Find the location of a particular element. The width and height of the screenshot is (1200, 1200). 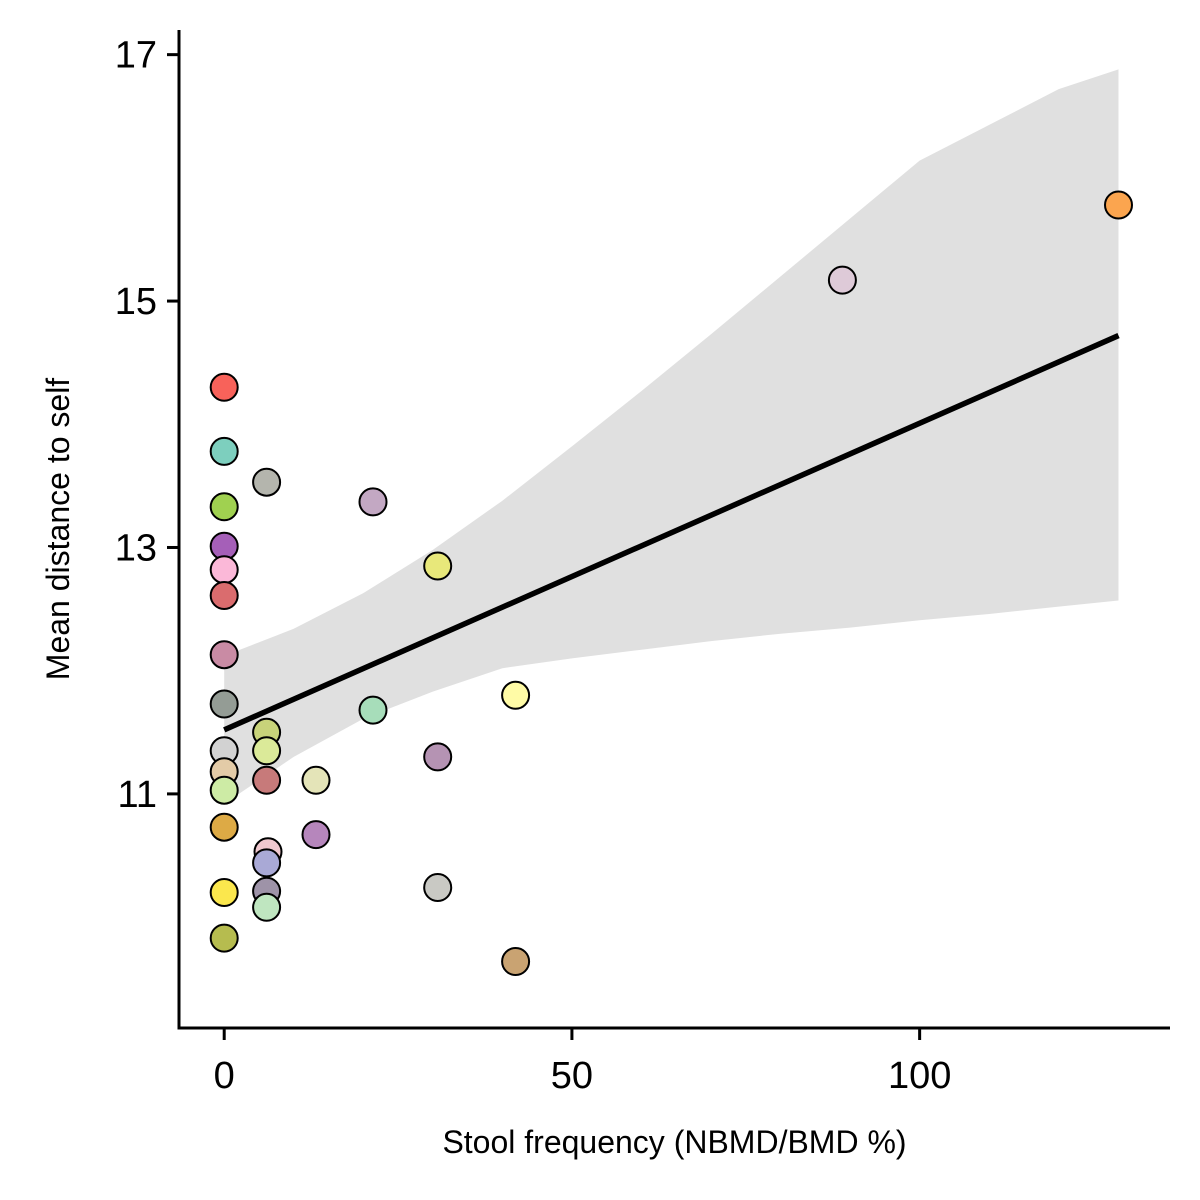

y-tick-label: 11 is located at coordinates (137, 795).